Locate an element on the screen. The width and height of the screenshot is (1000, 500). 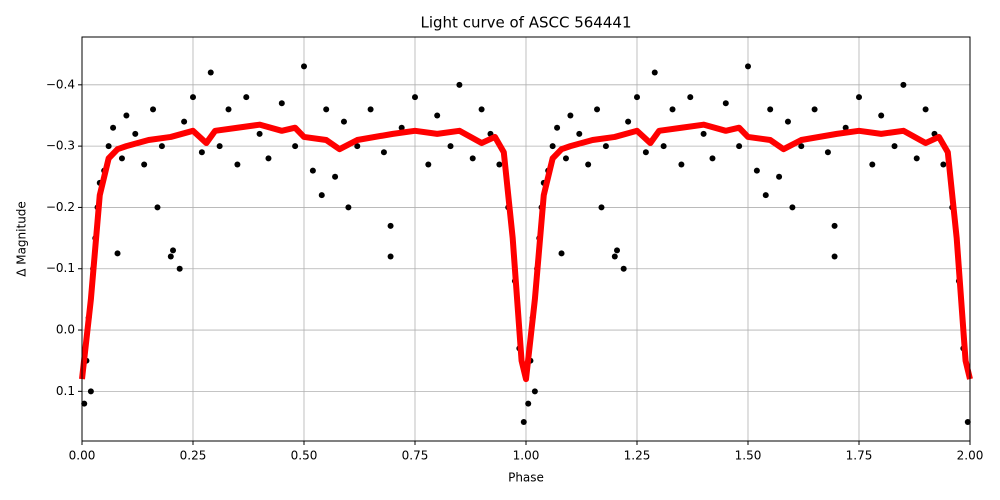
y-tick-label: −0.3 is located at coordinates (60, 146).